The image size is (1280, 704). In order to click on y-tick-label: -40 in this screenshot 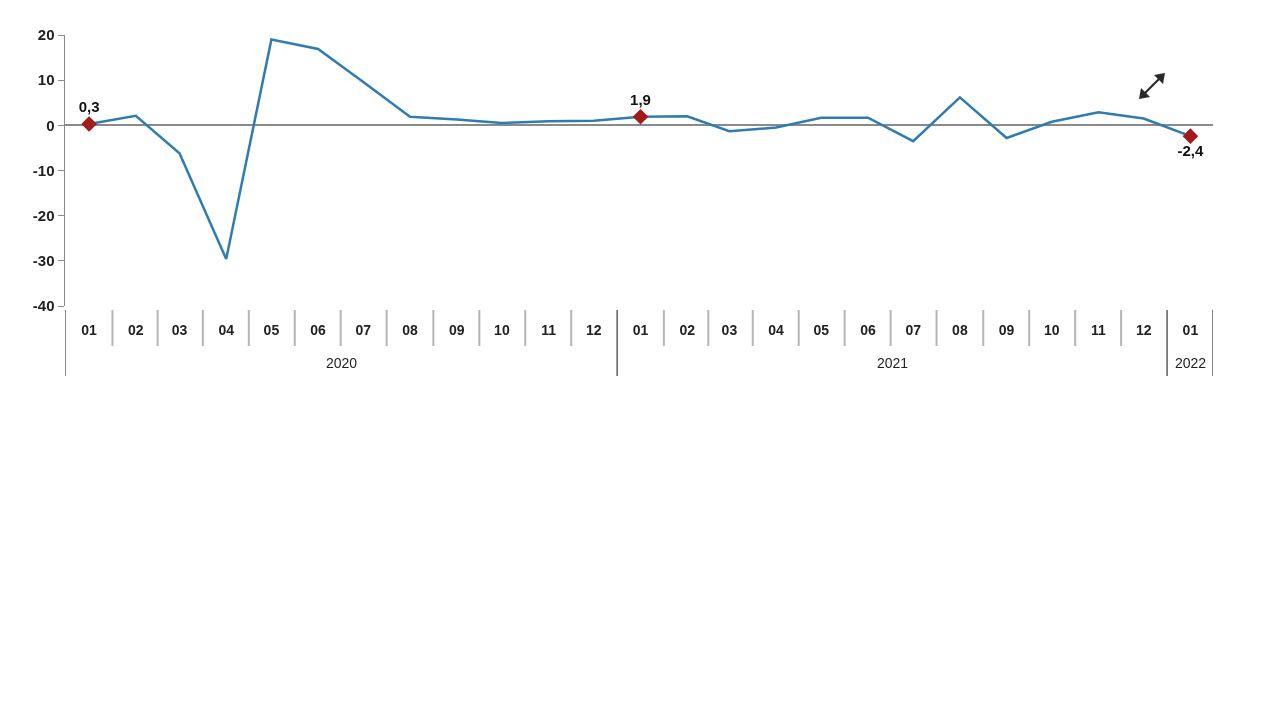, I will do `click(43, 306)`.